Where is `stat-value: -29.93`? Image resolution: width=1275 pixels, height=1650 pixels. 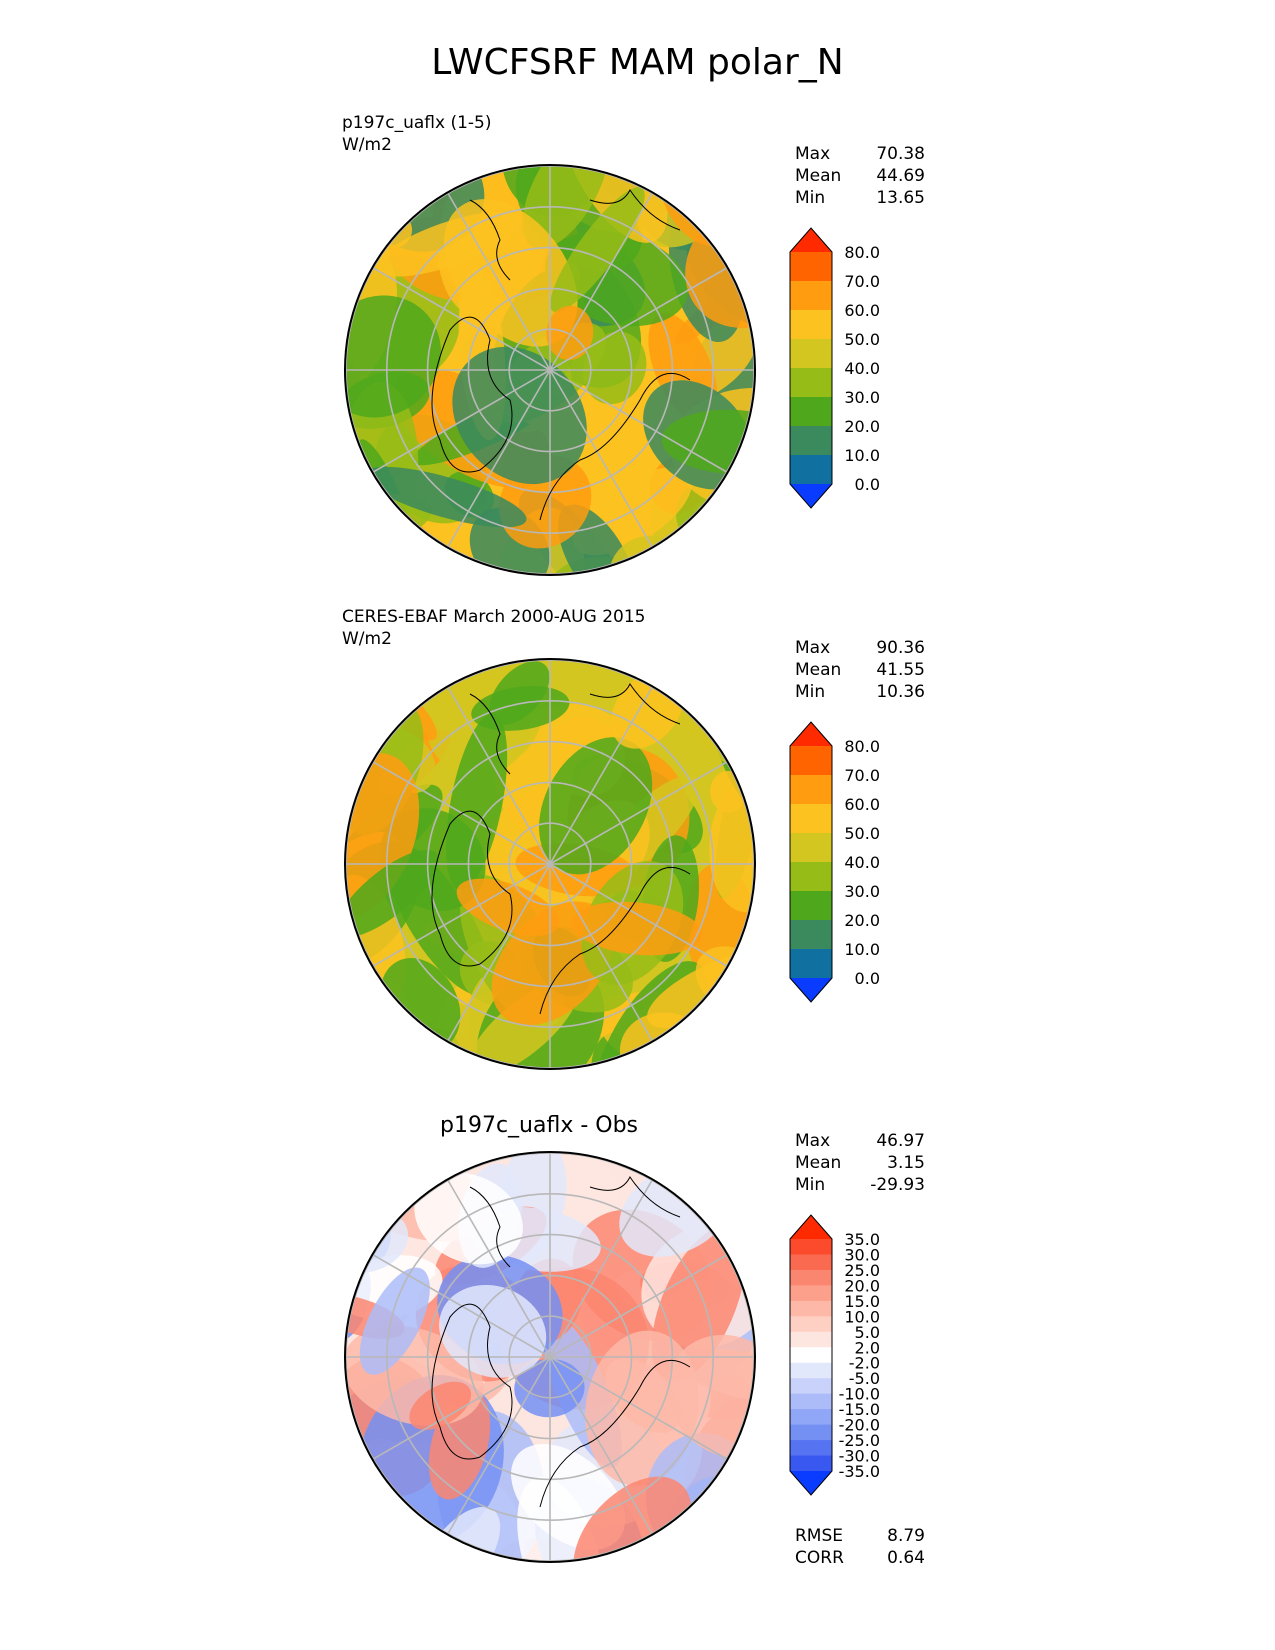
stat-value: -29.93 is located at coordinates (897, 1185).